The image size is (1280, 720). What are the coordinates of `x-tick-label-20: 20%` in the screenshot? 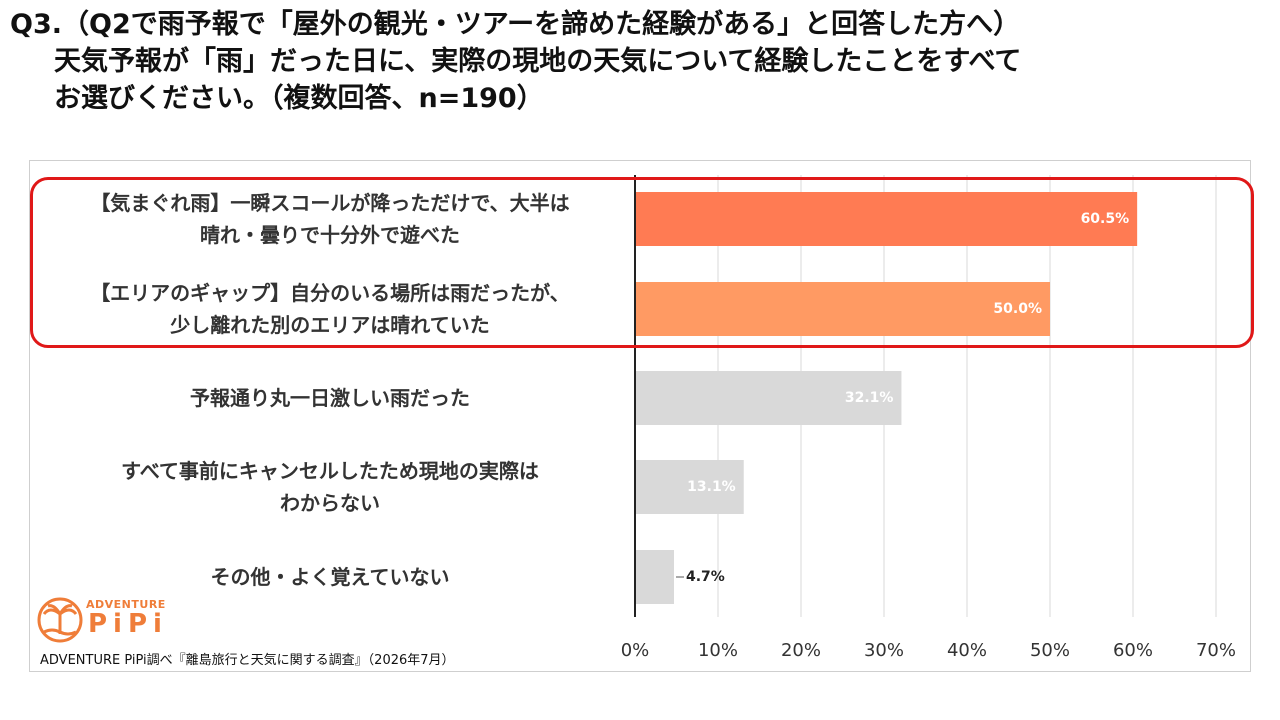 It's located at (801, 650).